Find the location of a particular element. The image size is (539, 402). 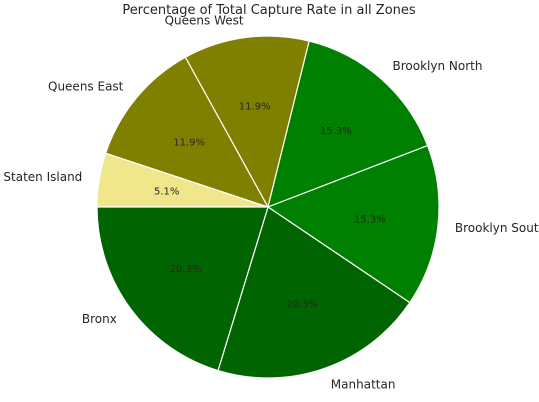

slice-percent-bronx: 20.3% is located at coordinates (186, 269).